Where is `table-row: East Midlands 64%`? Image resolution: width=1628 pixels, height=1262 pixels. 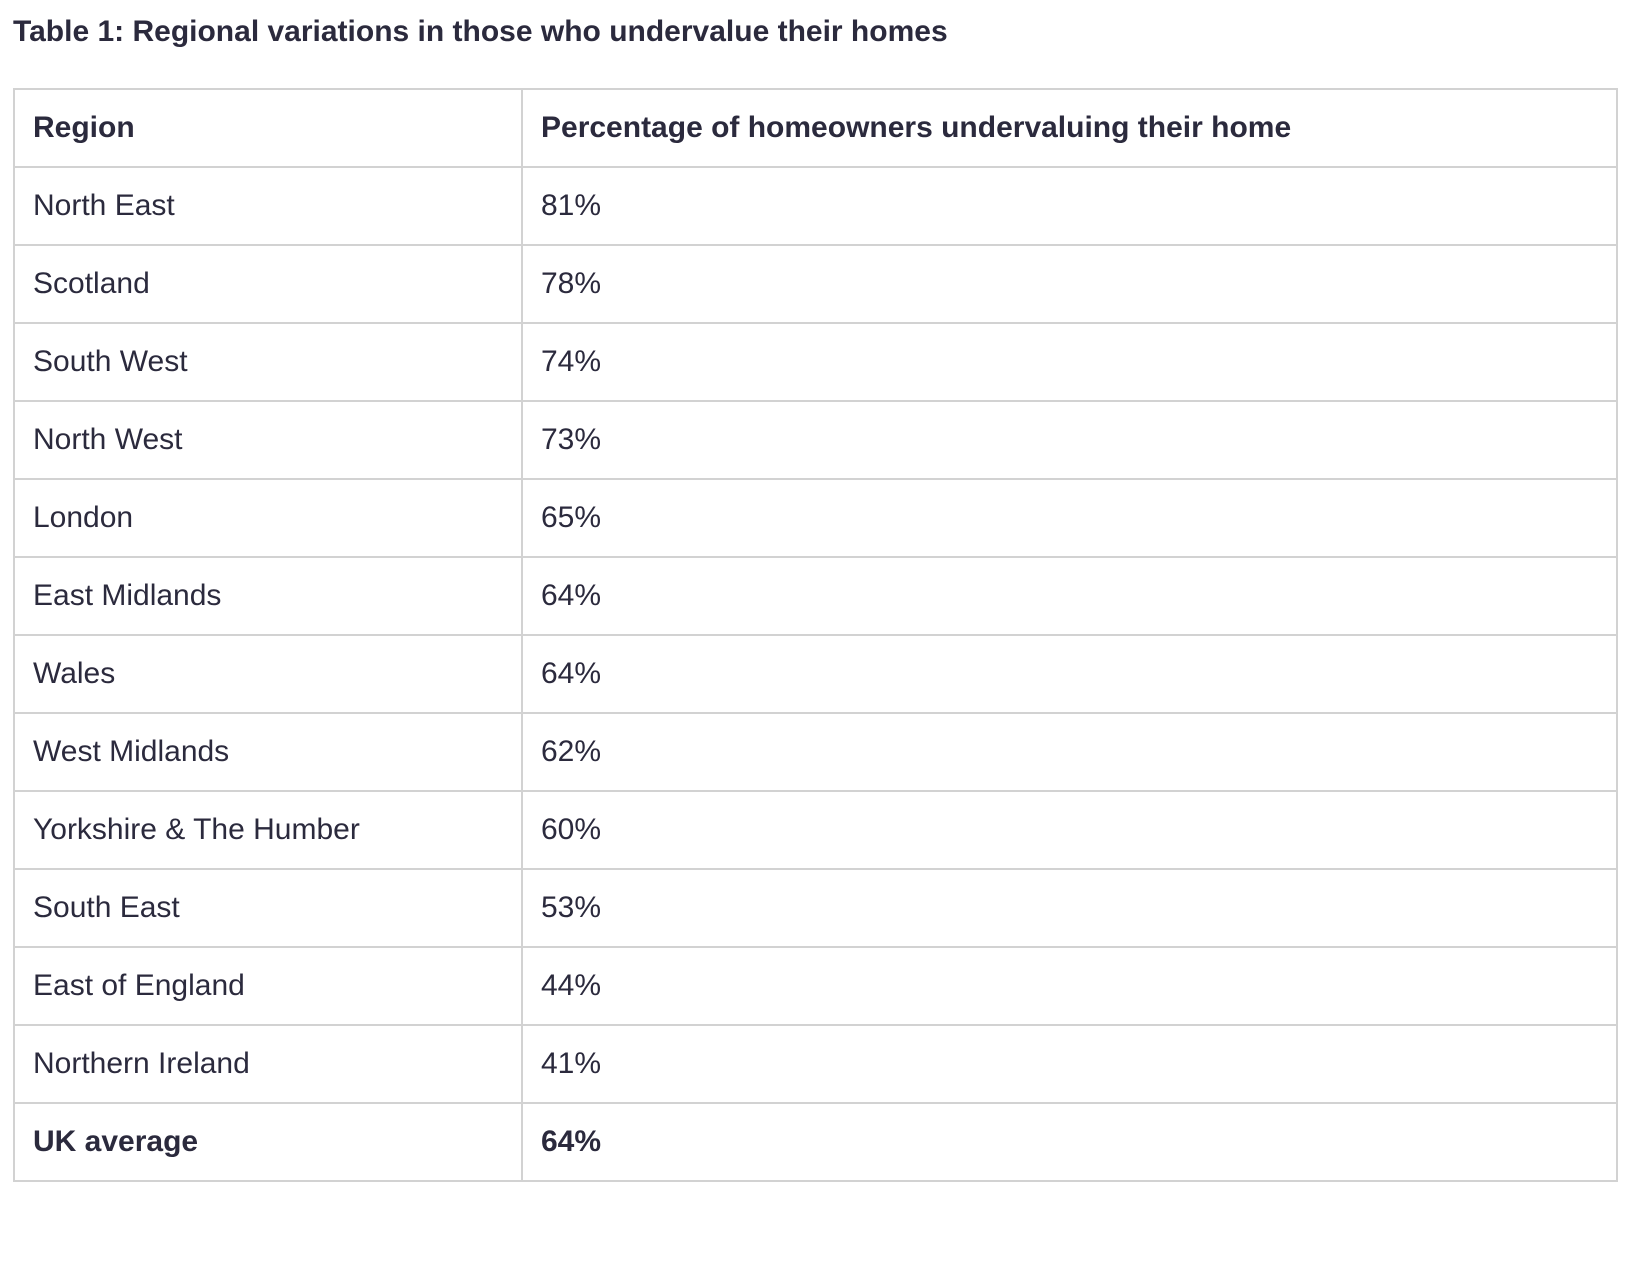 table-row: East Midlands 64% is located at coordinates (815, 596).